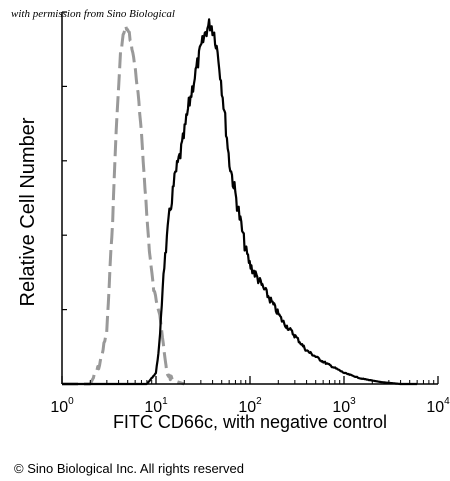 The width and height of the screenshot is (450, 481). I want to click on x-axis-label: FITC CD66c, with negative control, so click(250, 422).